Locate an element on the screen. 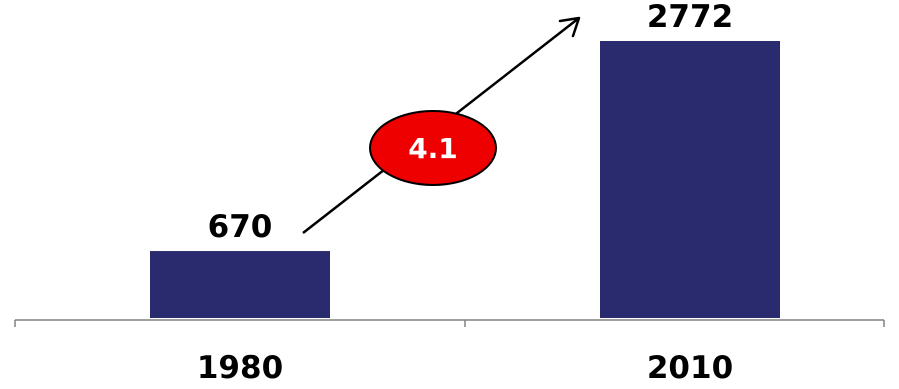  growth-factor-label: 4.1 is located at coordinates (433, 148).